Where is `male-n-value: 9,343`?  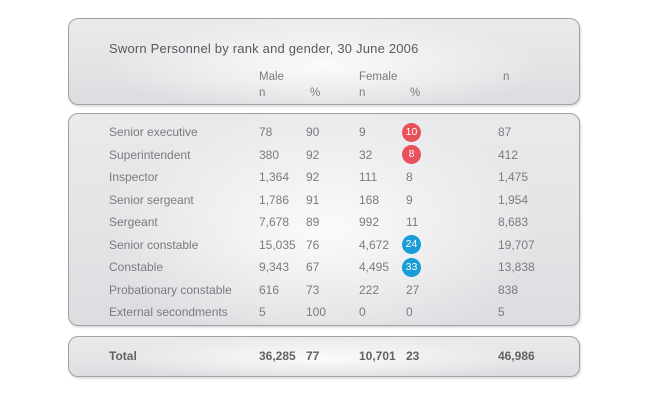 male-n-value: 9,343 is located at coordinates (274, 267).